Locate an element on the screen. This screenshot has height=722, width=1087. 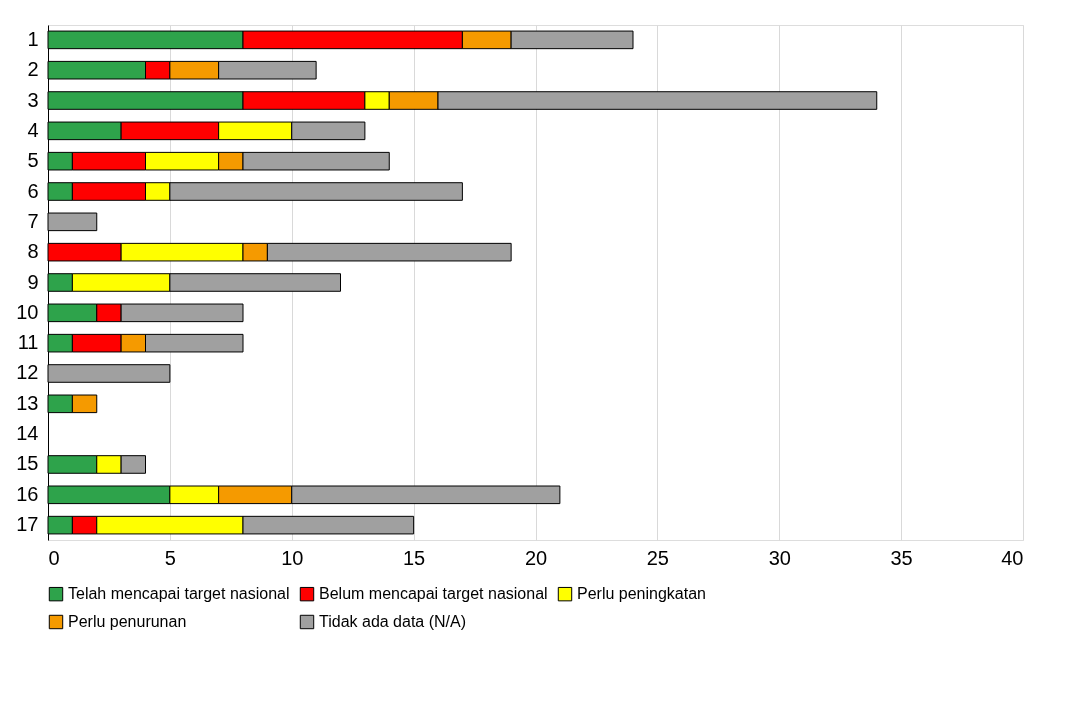
y-tick-label: 8 is located at coordinates (33, 251).